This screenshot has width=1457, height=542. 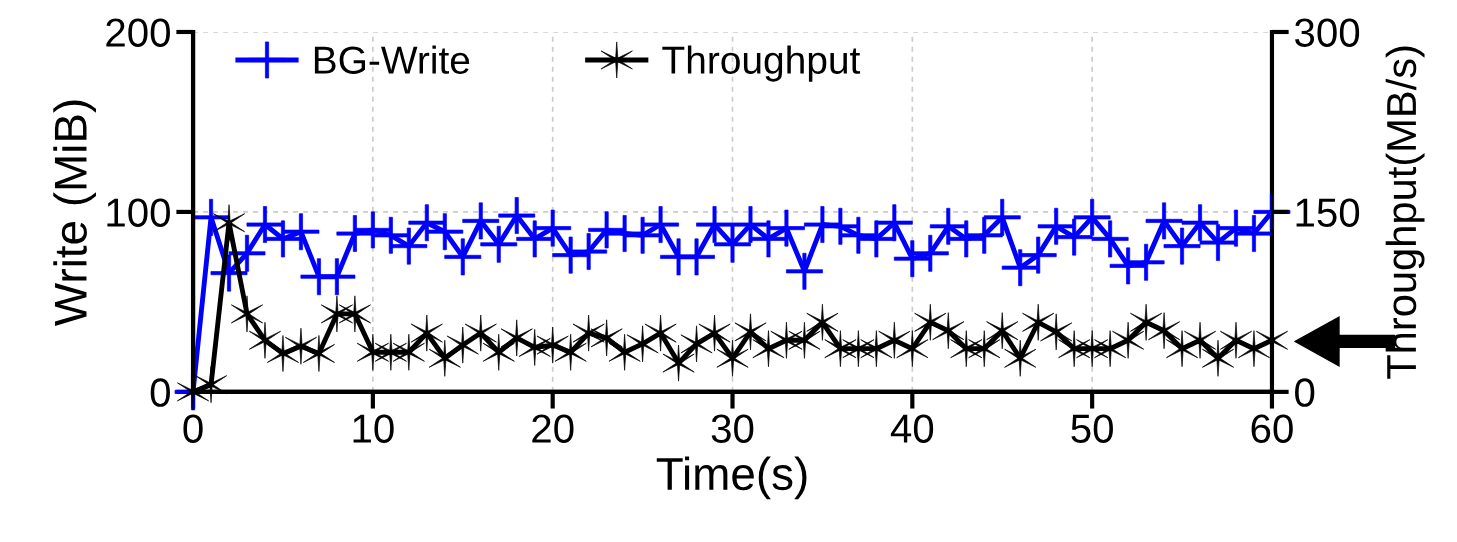 What do you see at coordinates (392, 59) in the screenshot?
I see `legend-label: BG-Write` at bounding box center [392, 59].